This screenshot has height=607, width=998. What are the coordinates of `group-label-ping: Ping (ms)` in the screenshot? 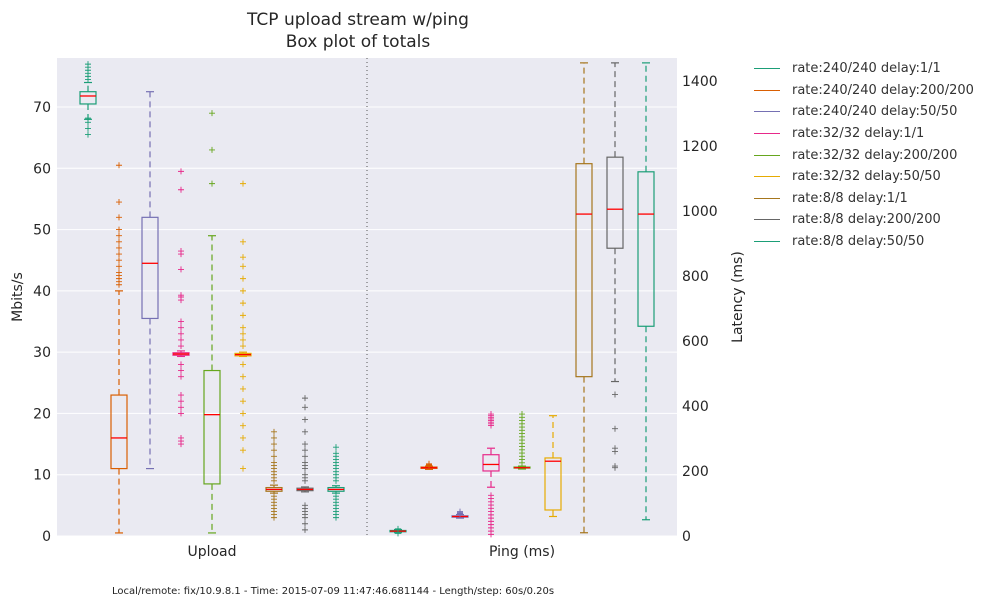 It's located at (522, 552).